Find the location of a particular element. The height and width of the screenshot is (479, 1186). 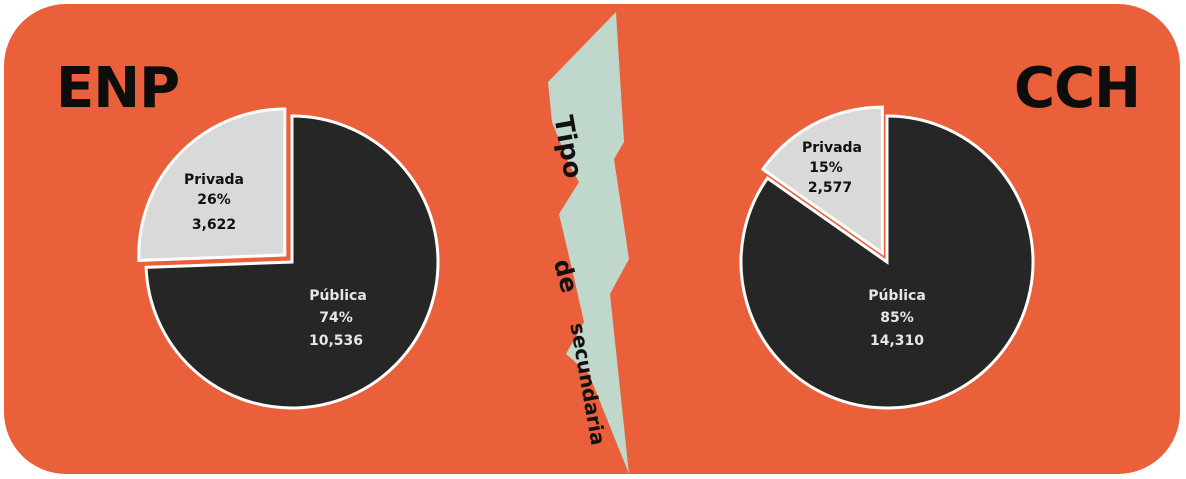

cch-slice-privada is located at coordinates (822, 181).